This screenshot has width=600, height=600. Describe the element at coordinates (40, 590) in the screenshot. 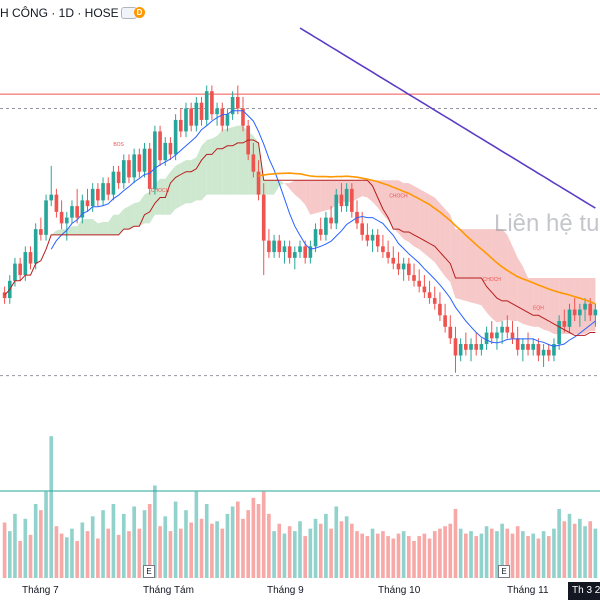

I see `x-label-jul: Tháng 7` at that location.